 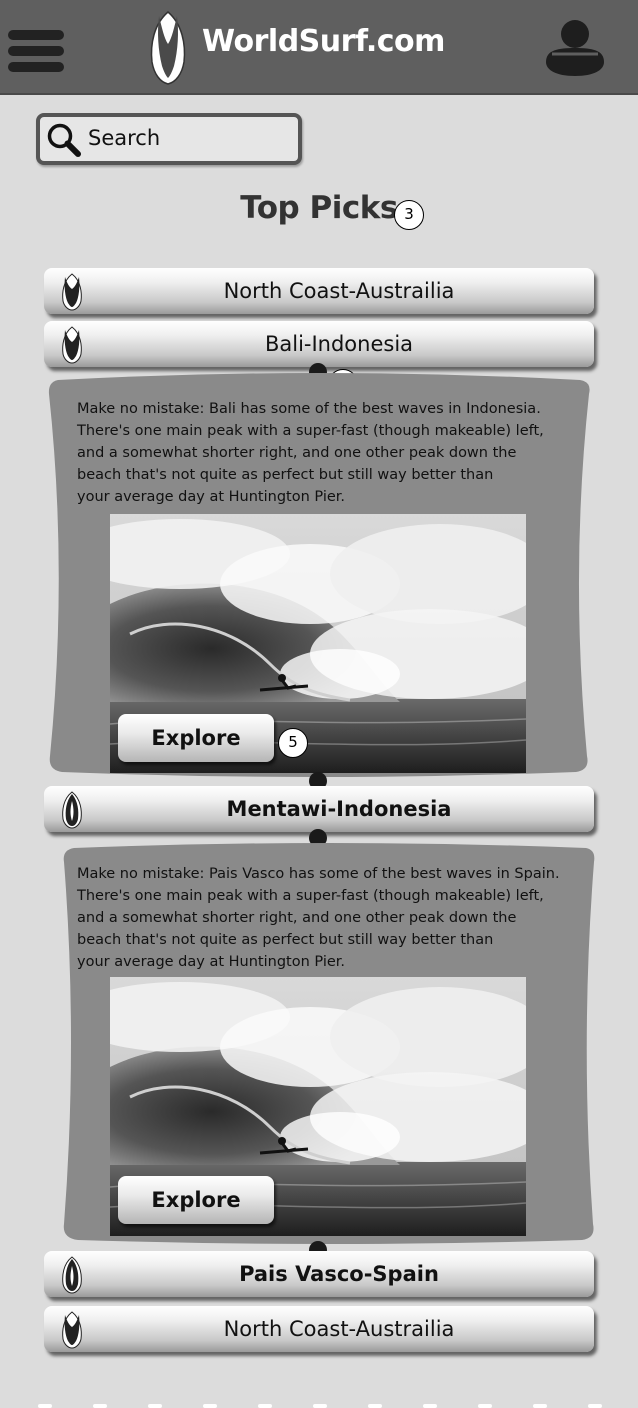 I want to click on count-badge: 3, so click(x=409, y=215).